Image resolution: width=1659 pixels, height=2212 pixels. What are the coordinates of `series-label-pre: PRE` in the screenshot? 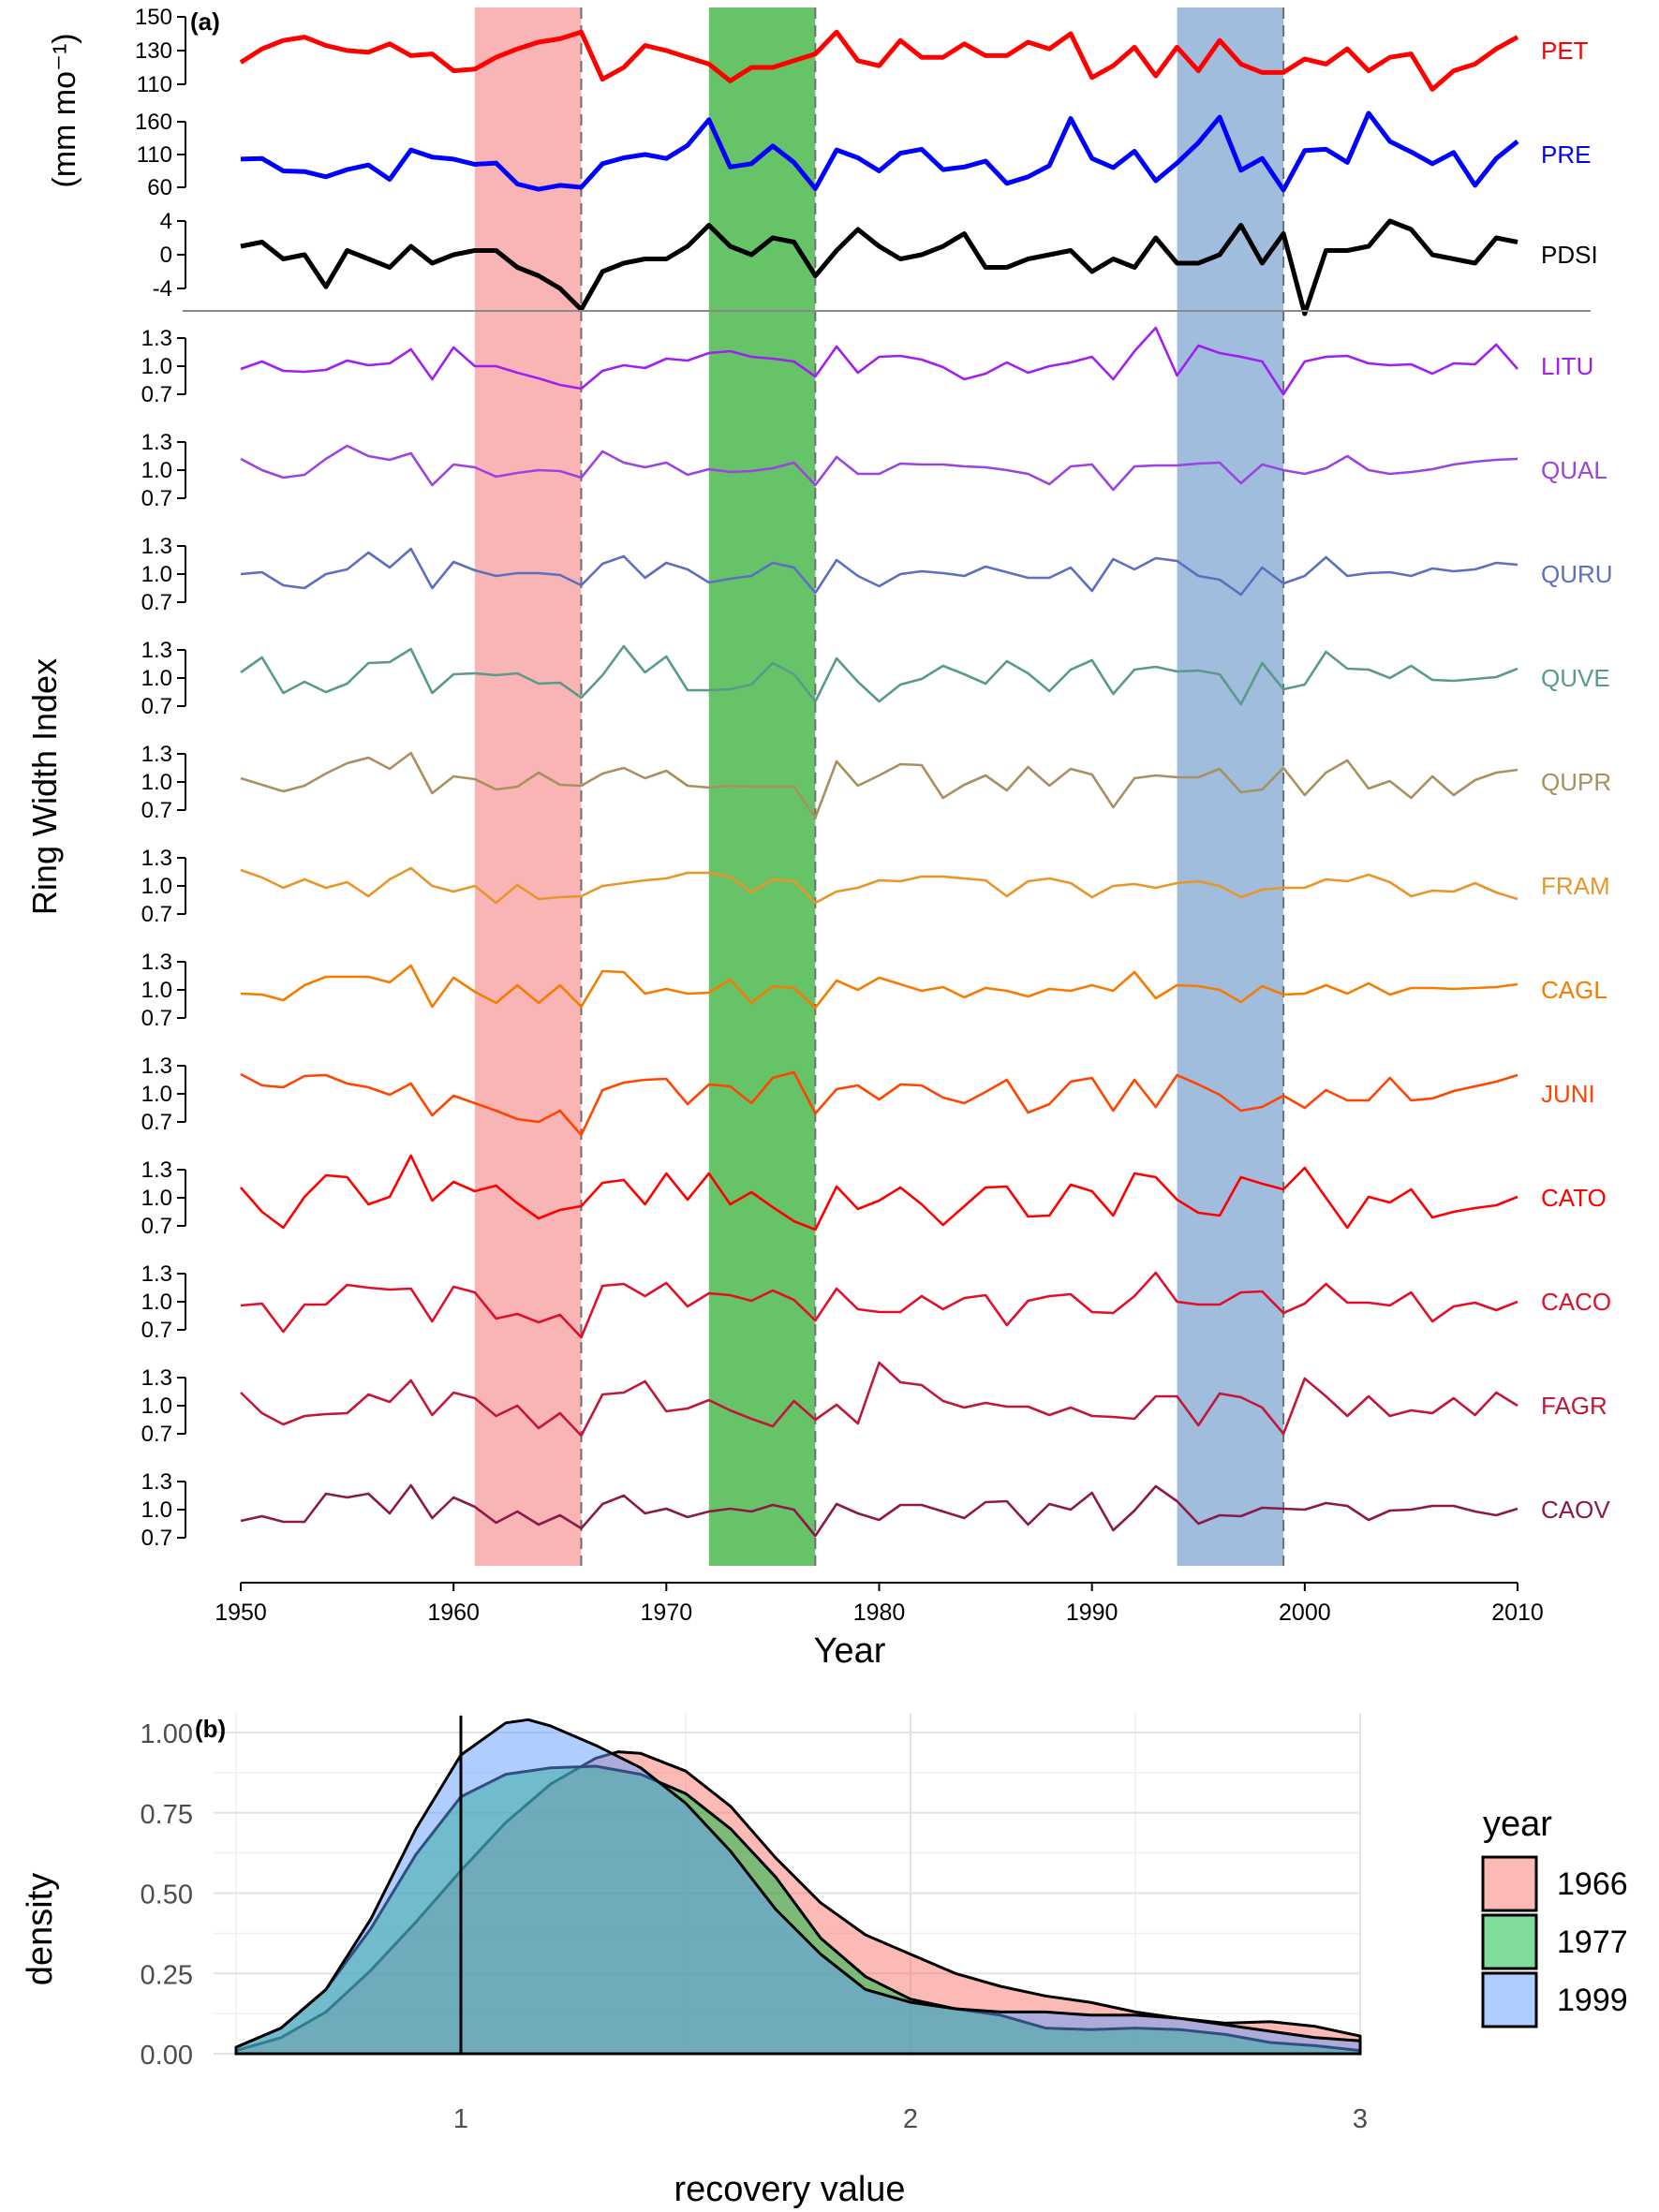 It's located at (1566, 154).